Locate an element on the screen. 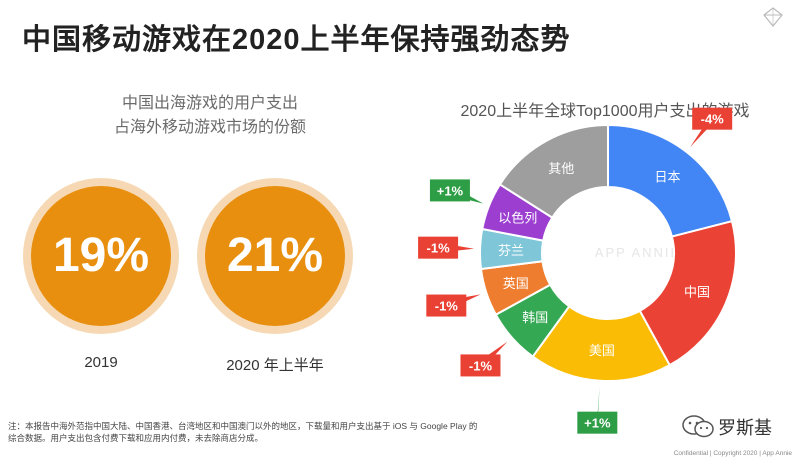  page-title: 中国移动游戏在2020上半年保持强劲态势 is located at coordinates (296, 40).